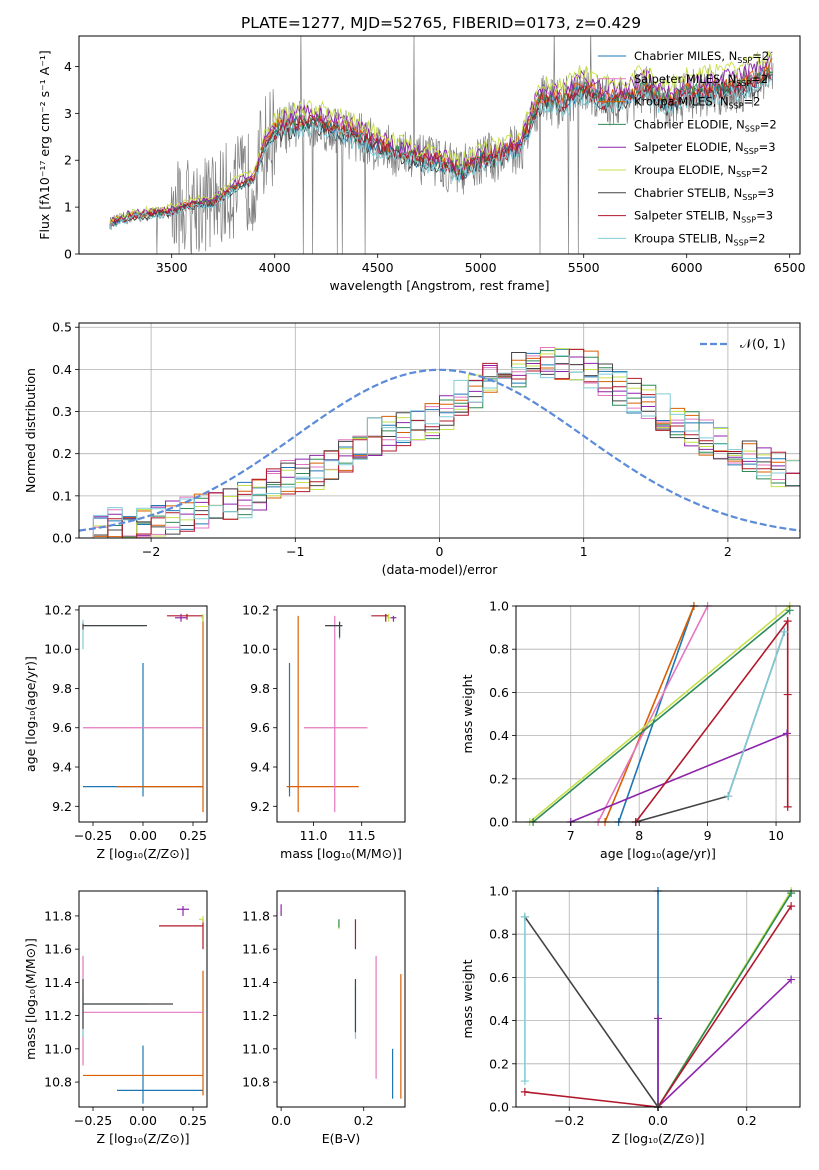 The image size is (819, 1170). What do you see at coordinates (790, 267) in the screenshot?
I see `x-tick-label: 6500` at bounding box center [790, 267].